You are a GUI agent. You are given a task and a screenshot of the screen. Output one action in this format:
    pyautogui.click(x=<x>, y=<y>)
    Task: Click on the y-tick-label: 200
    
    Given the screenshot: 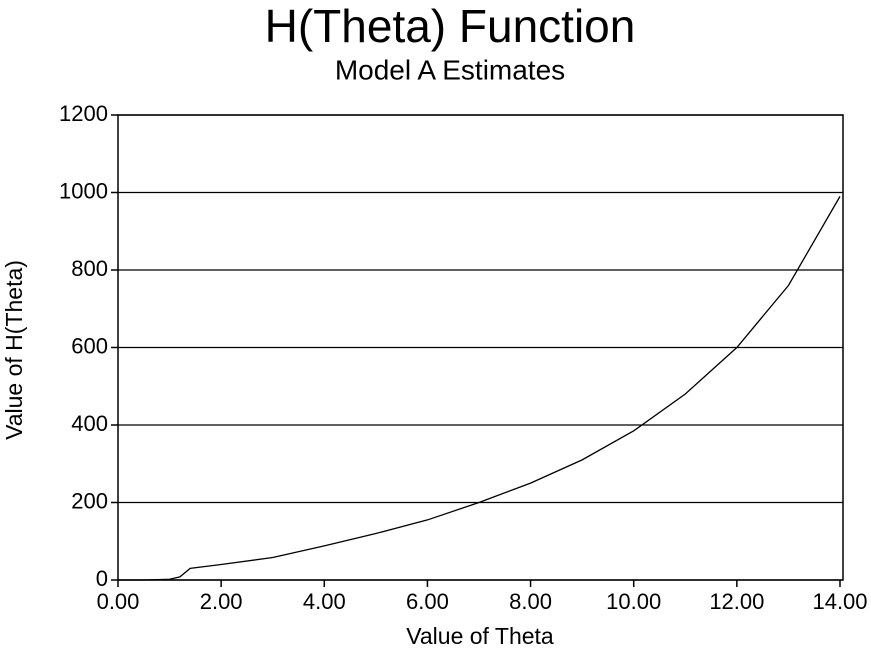 What is the action you would take?
    pyautogui.click(x=89, y=500)
    